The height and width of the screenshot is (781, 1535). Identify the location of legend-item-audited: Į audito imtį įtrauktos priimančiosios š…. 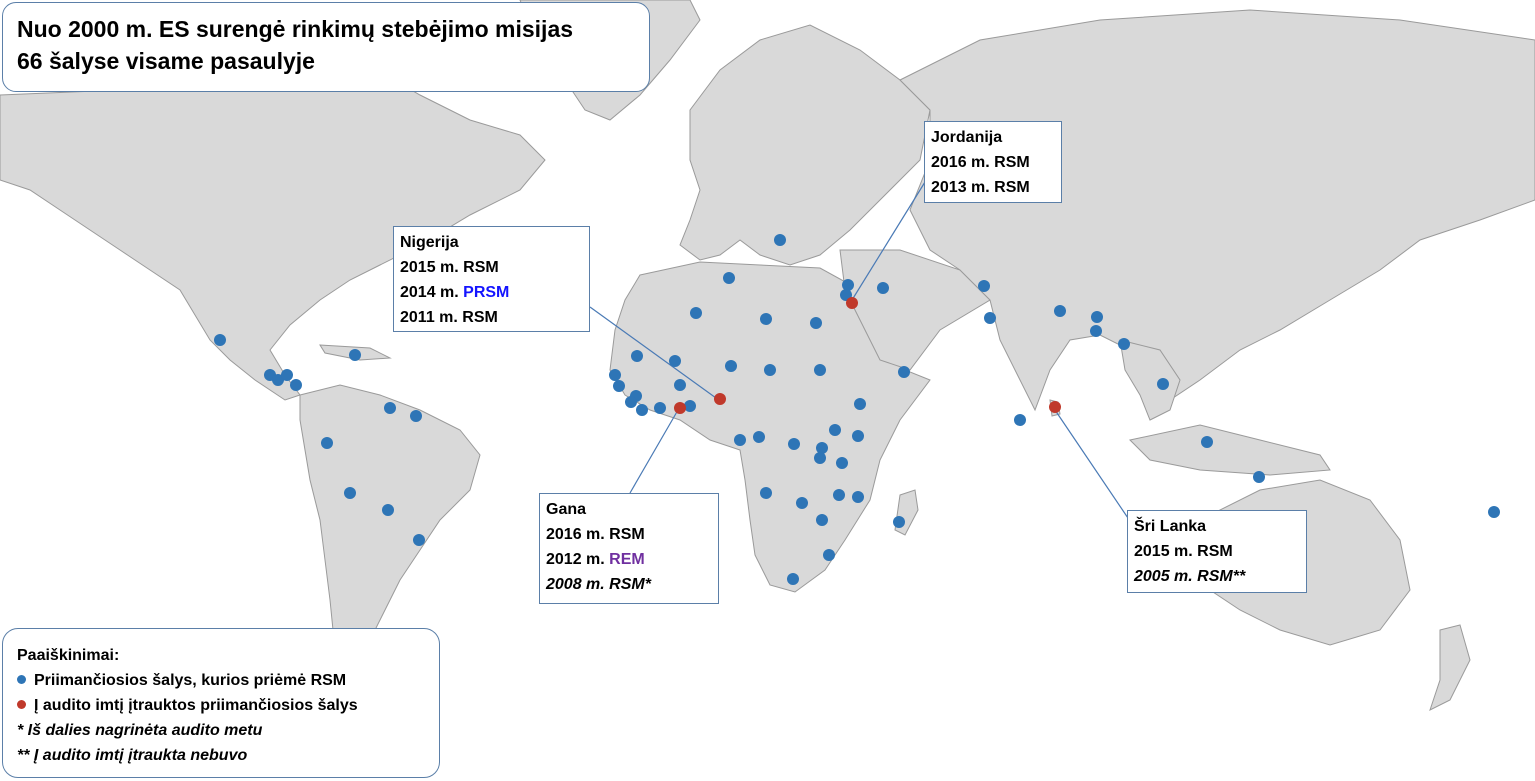
(221, 705).